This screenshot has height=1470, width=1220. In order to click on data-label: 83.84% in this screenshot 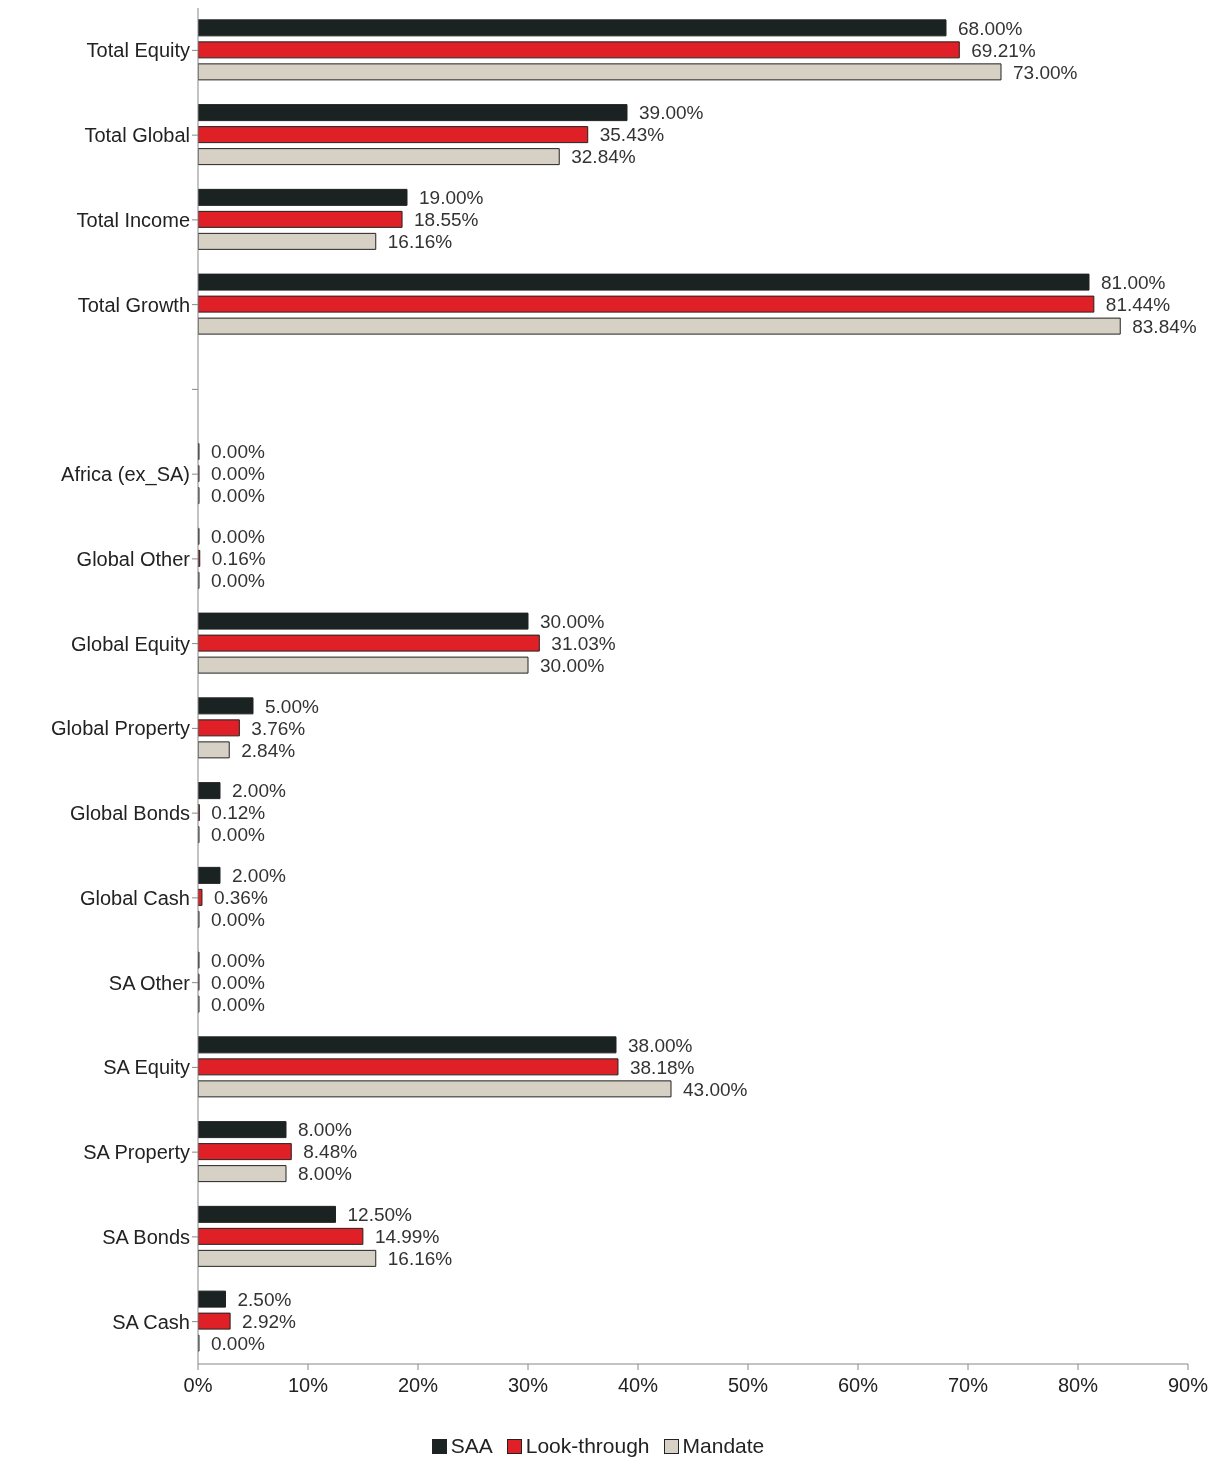, I will do `click(1164, 326)`.